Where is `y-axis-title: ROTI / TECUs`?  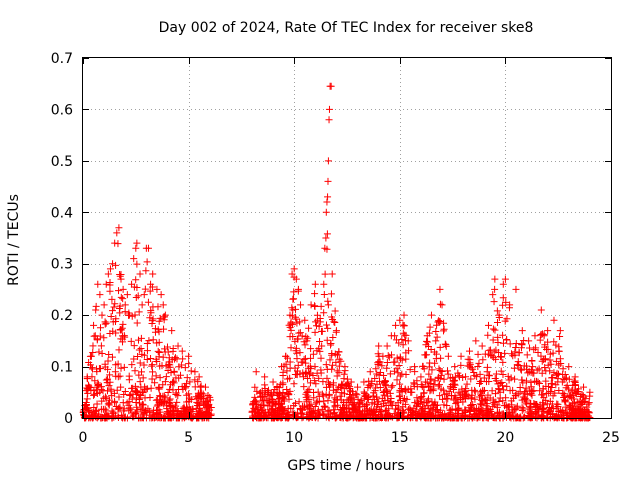
y-axis-title: ROTI / TECUs is located at coordinates (14, 240).